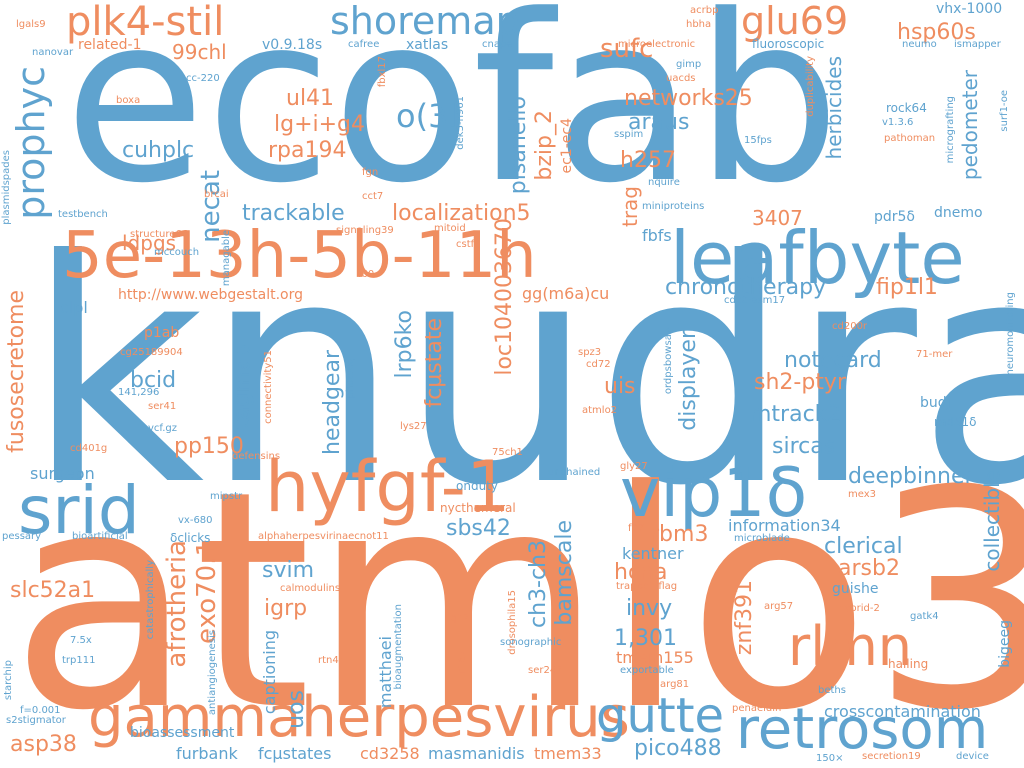 The width and height of the screenshot is (1024, 768). I want to click on word-miniproteins: miniproteins, so click(673, 207).